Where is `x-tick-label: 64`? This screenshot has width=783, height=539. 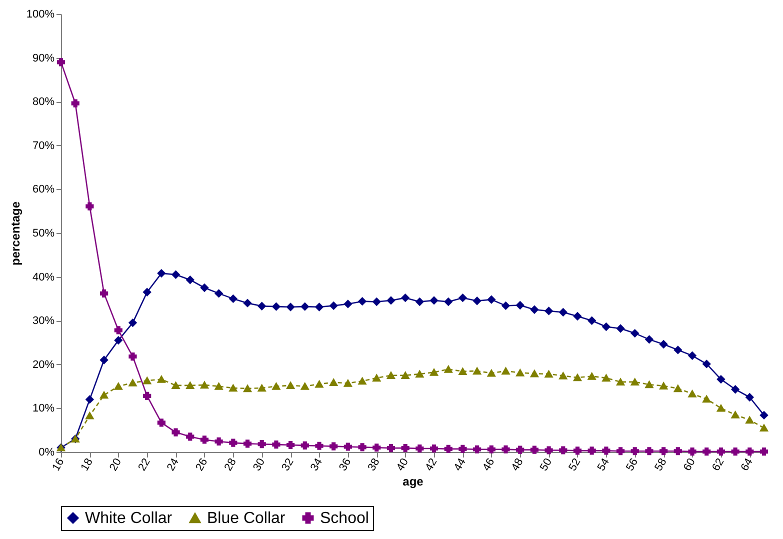 x-tick-label: 64 is located at coordinates (747, 465).